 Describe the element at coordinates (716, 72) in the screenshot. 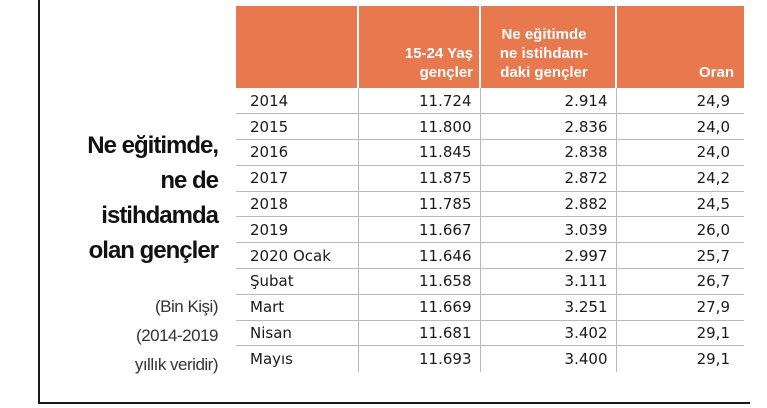

I see `header-line: Oran` at that location.